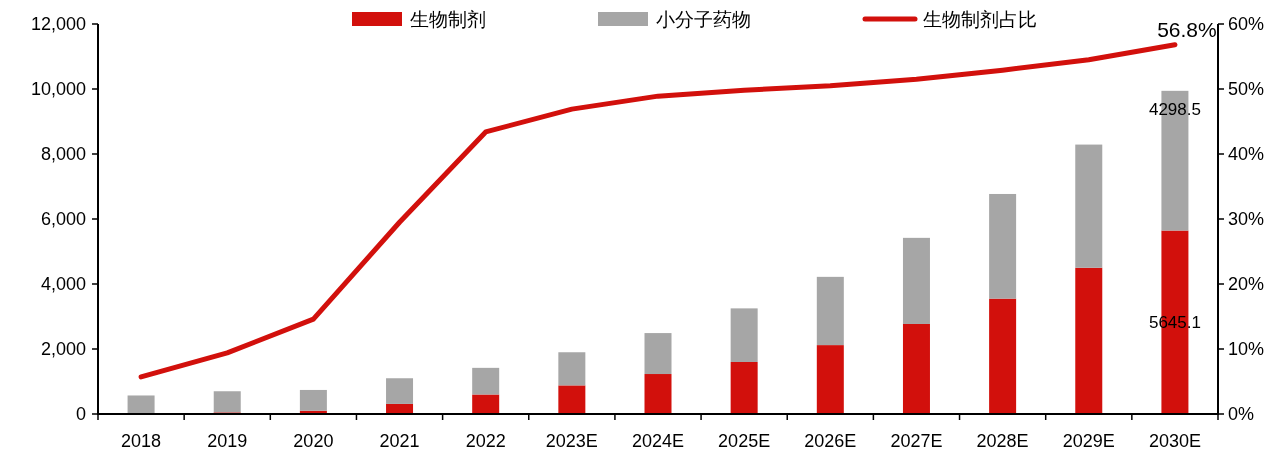 The image size is (1282, 450). I want to click on legend-label: 小分子药物, so click(703, 19).